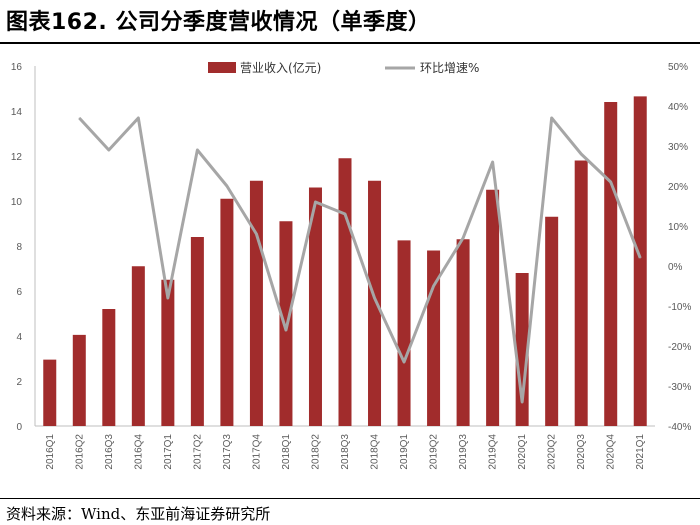 The width and height of the screenshot is (700, 525). What do you see at coordinates (168, 452) in the screenshot?
I see `x-tick-label: 2017Q1` at bounding box center [168, 452].